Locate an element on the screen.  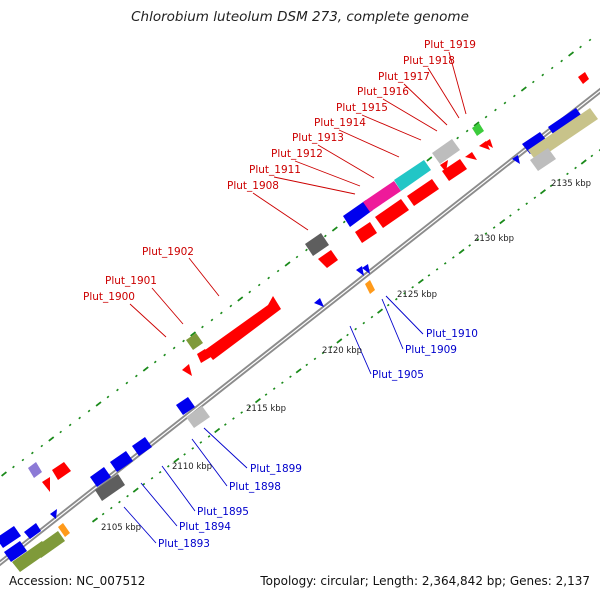
gene-label: Plut_1913 is located at coordinates (318, 138).